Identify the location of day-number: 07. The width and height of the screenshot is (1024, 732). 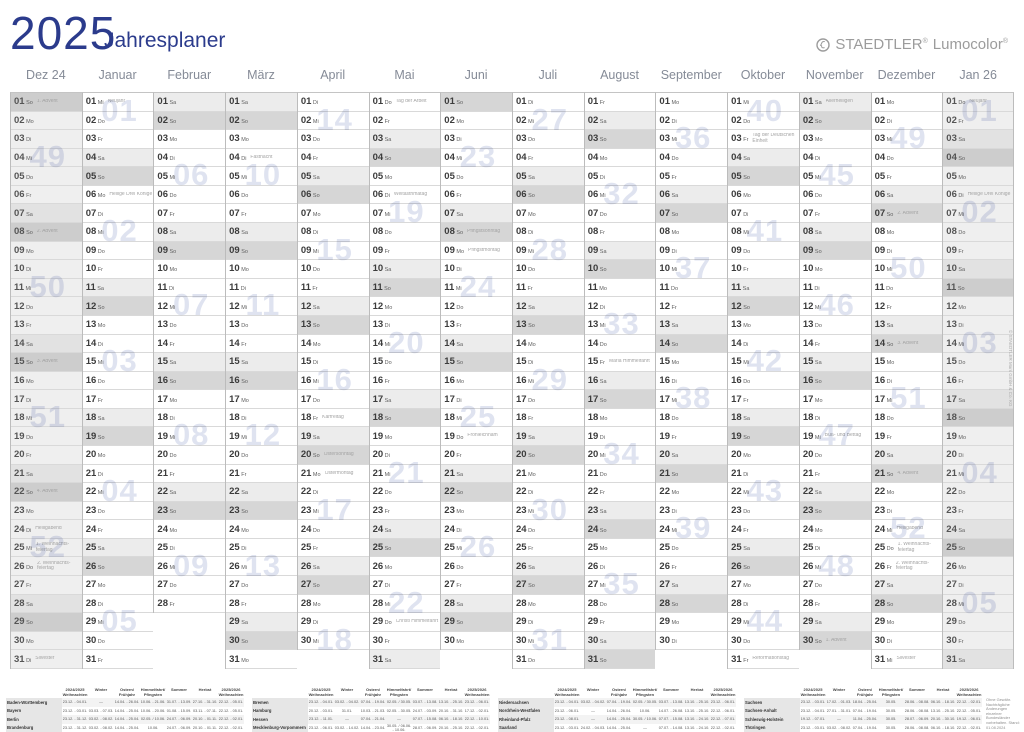
(808, 213).